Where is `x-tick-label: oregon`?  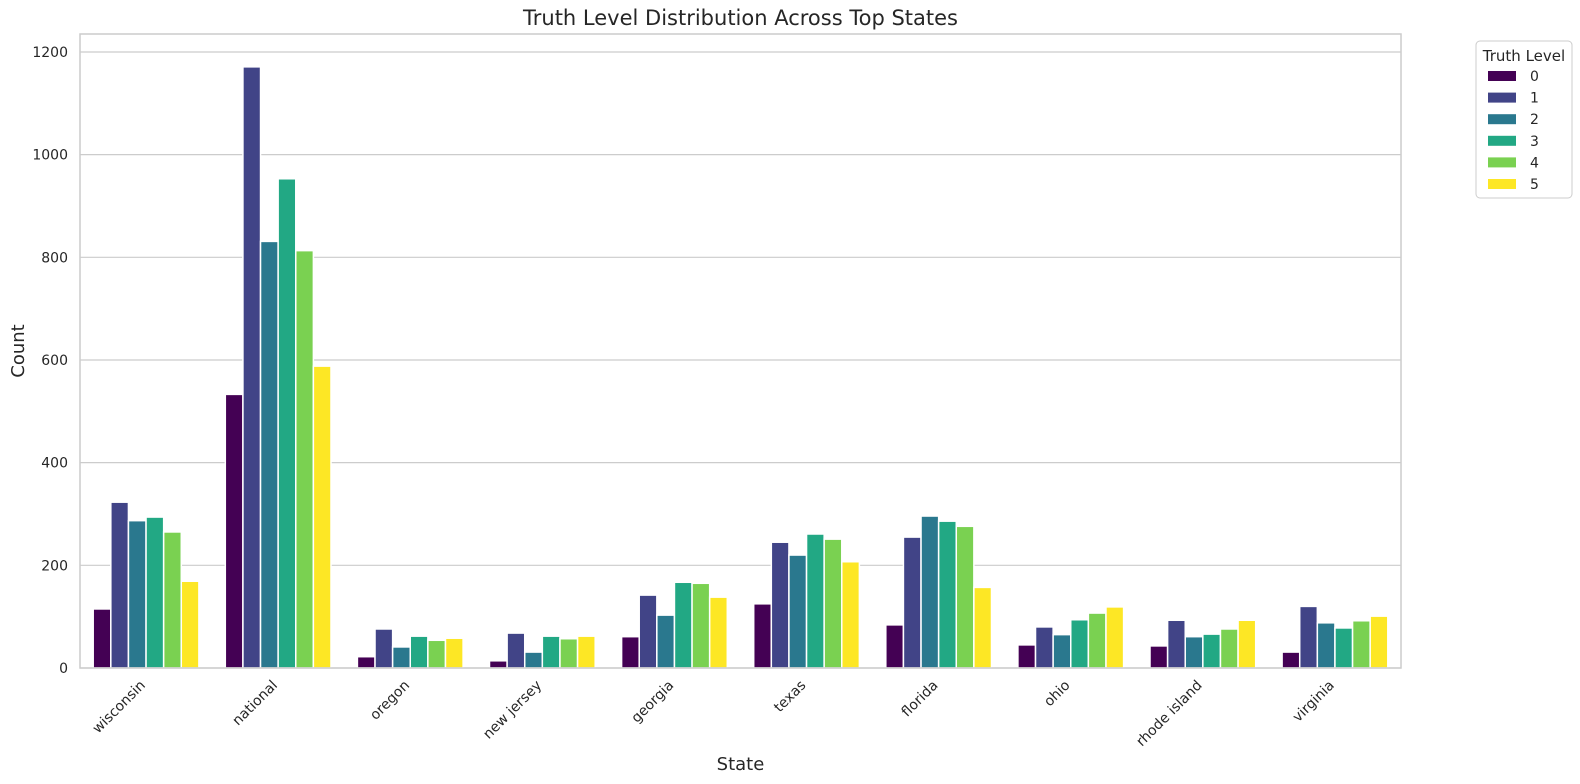 x-tick-label: oregon is located at coordinates (390, 701).